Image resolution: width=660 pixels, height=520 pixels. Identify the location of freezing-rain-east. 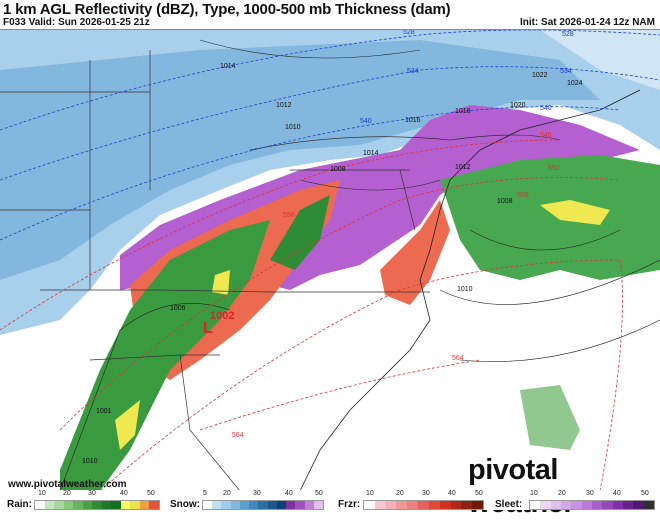
(415, 252).